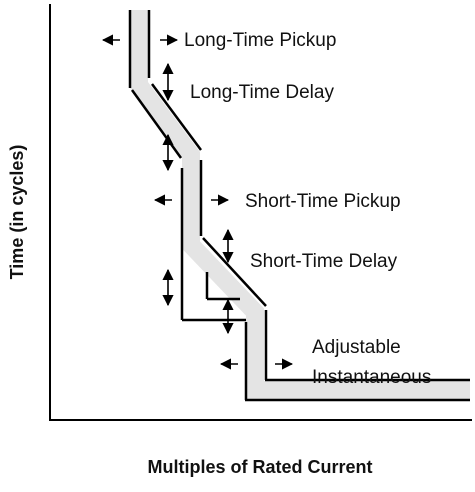  I want to click on annotation: Long-Time Pickup, so click(260, 40).